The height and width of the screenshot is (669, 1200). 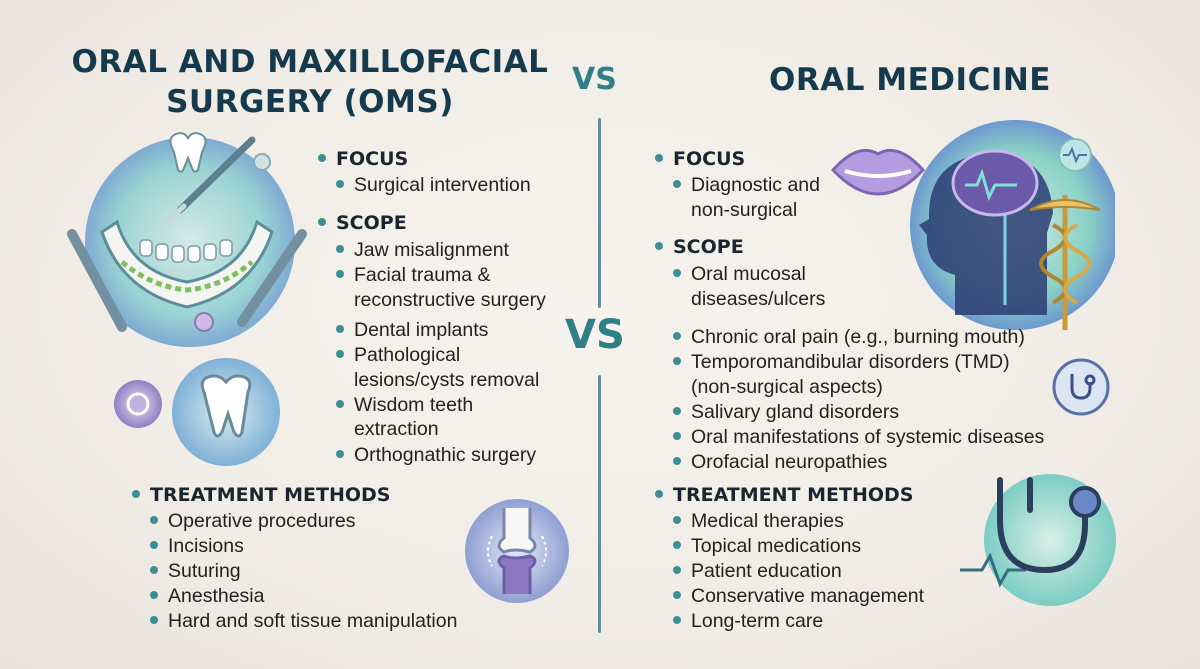 What do you see at coordinates (421, 330) in the screenshot?
I see `list-item-text: Dental implants` at bounding box center [421, 330].